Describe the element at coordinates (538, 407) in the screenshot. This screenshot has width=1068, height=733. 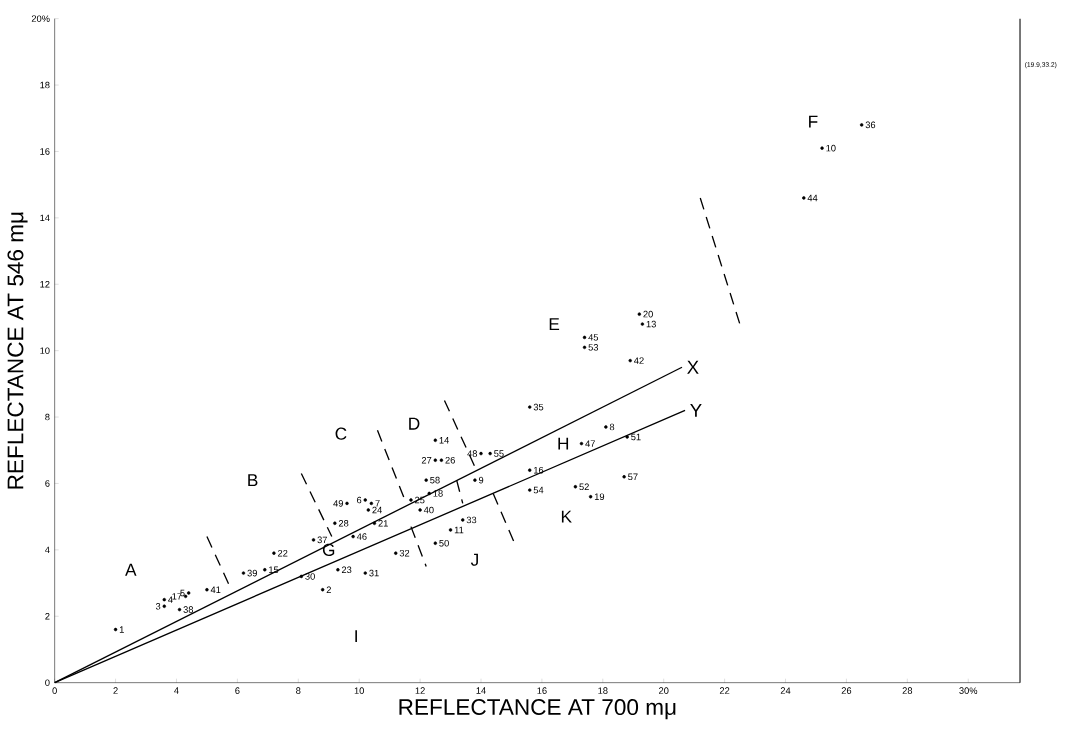
I see `annotation: 35` at that location.